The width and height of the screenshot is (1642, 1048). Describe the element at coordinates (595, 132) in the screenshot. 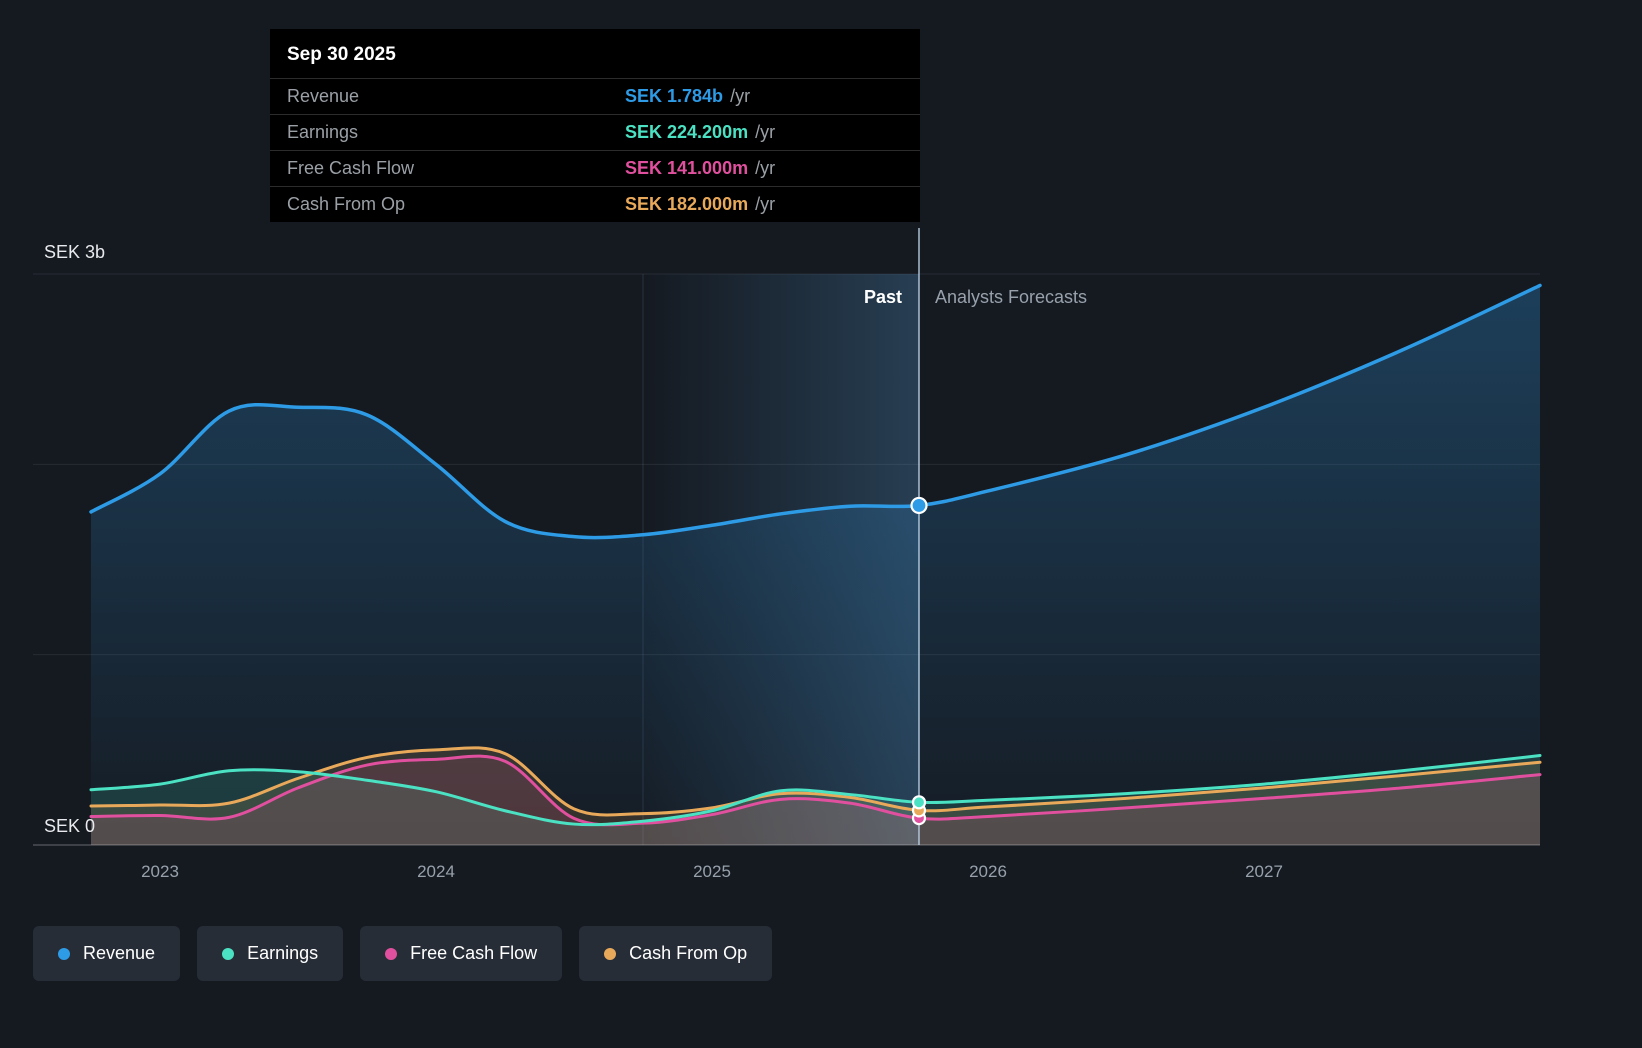

I see `tooltip-row-earnings: Earnings SEK 224.200m /yr` at that location.